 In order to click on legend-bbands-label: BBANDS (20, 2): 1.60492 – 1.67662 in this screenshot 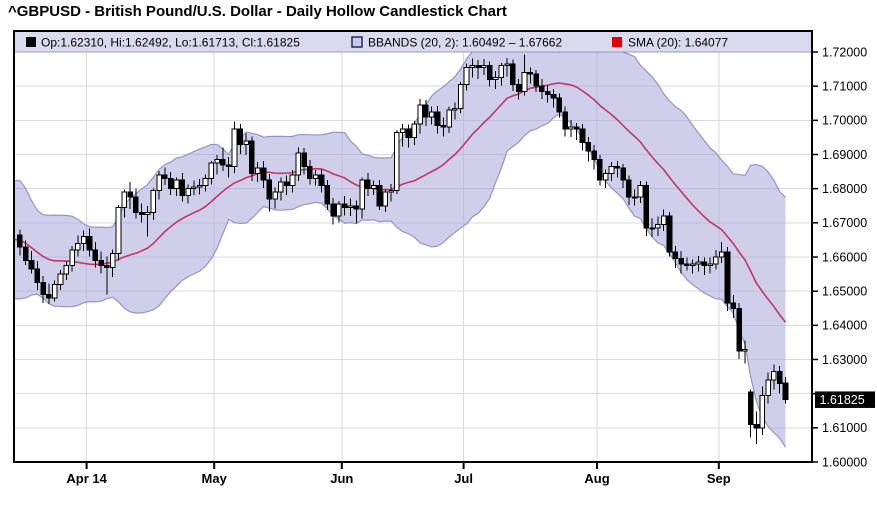, I will do `click(465, 43)`.